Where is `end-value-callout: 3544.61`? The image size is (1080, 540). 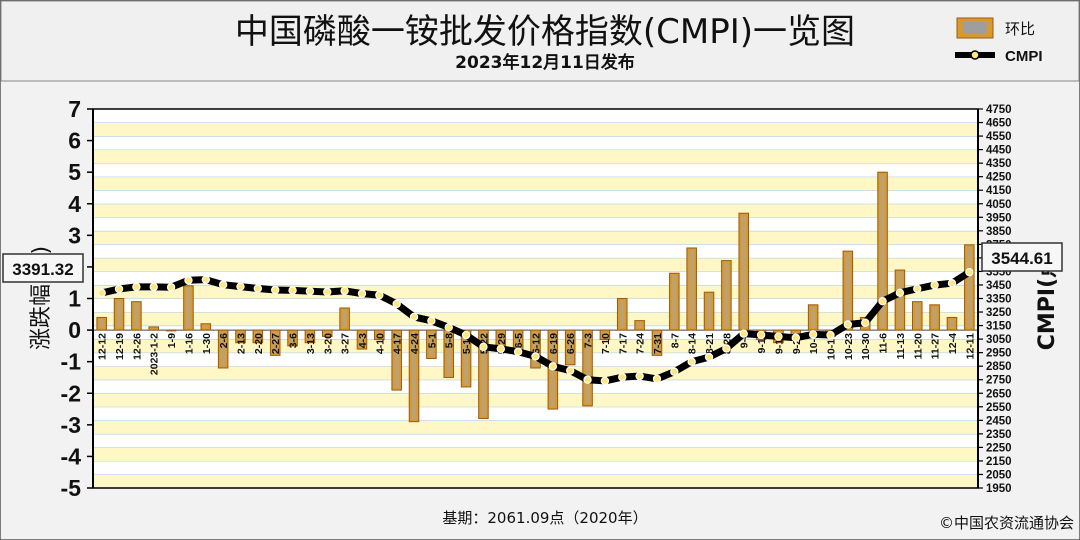
end-value-callout: 3544.61 is located at coordinates (1022, 257).